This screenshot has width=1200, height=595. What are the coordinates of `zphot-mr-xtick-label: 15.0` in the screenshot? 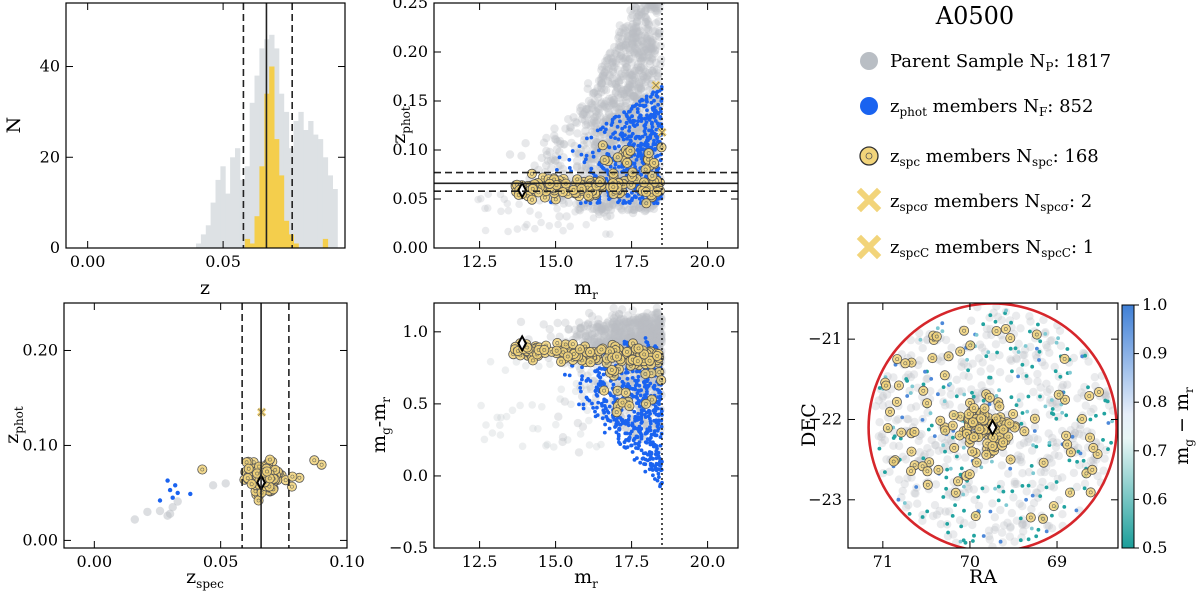 It's located at (556, 261).